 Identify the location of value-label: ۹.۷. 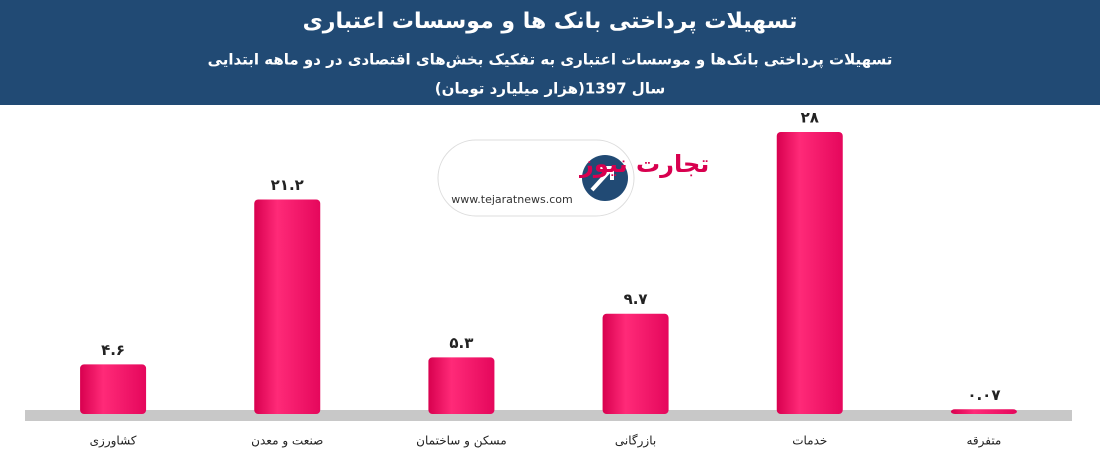
(636, 299).